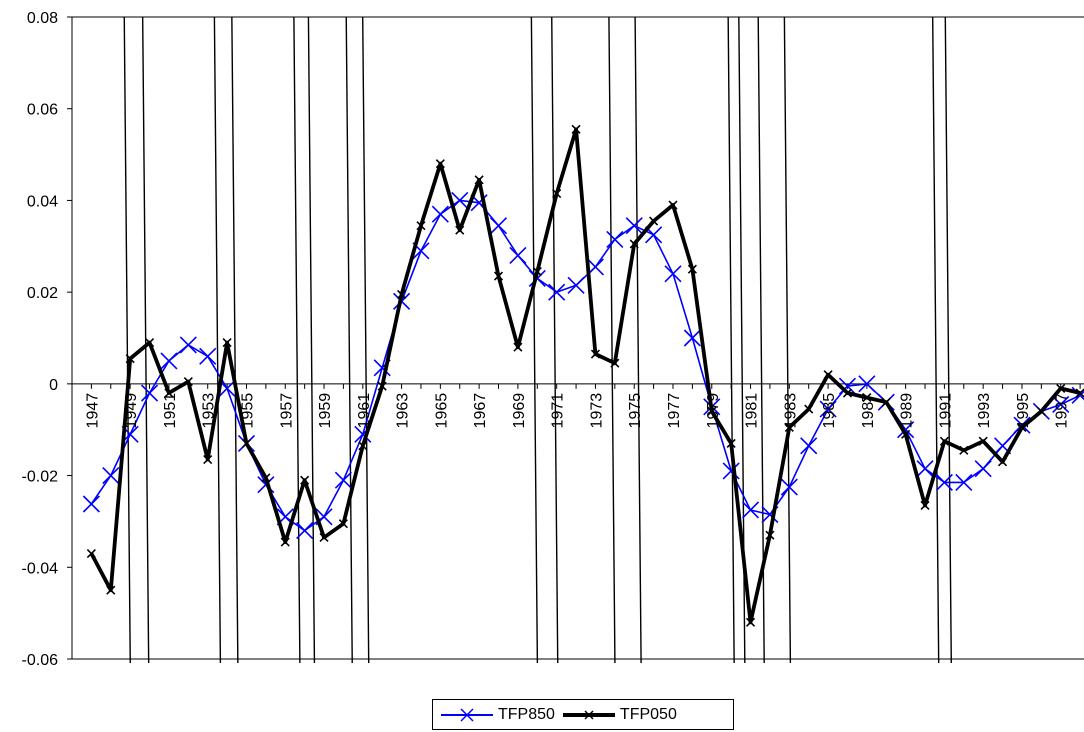 This screenshot has height=732, width=1084. What do you see at coordinates (534, 340) in the screenshot?
I see `recession-line-4-start` at bounding box center [534, 340].